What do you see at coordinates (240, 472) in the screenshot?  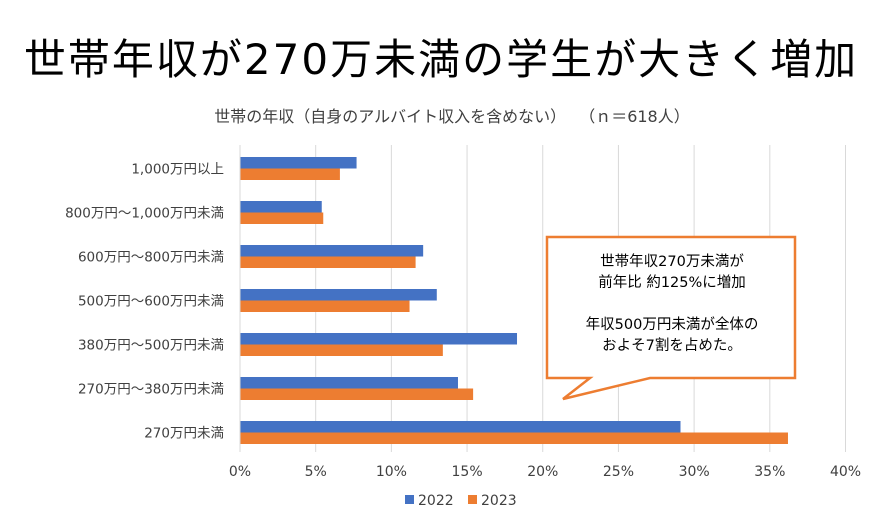 I see `x-tick-label: 0%` at bounding box center [240, 472].